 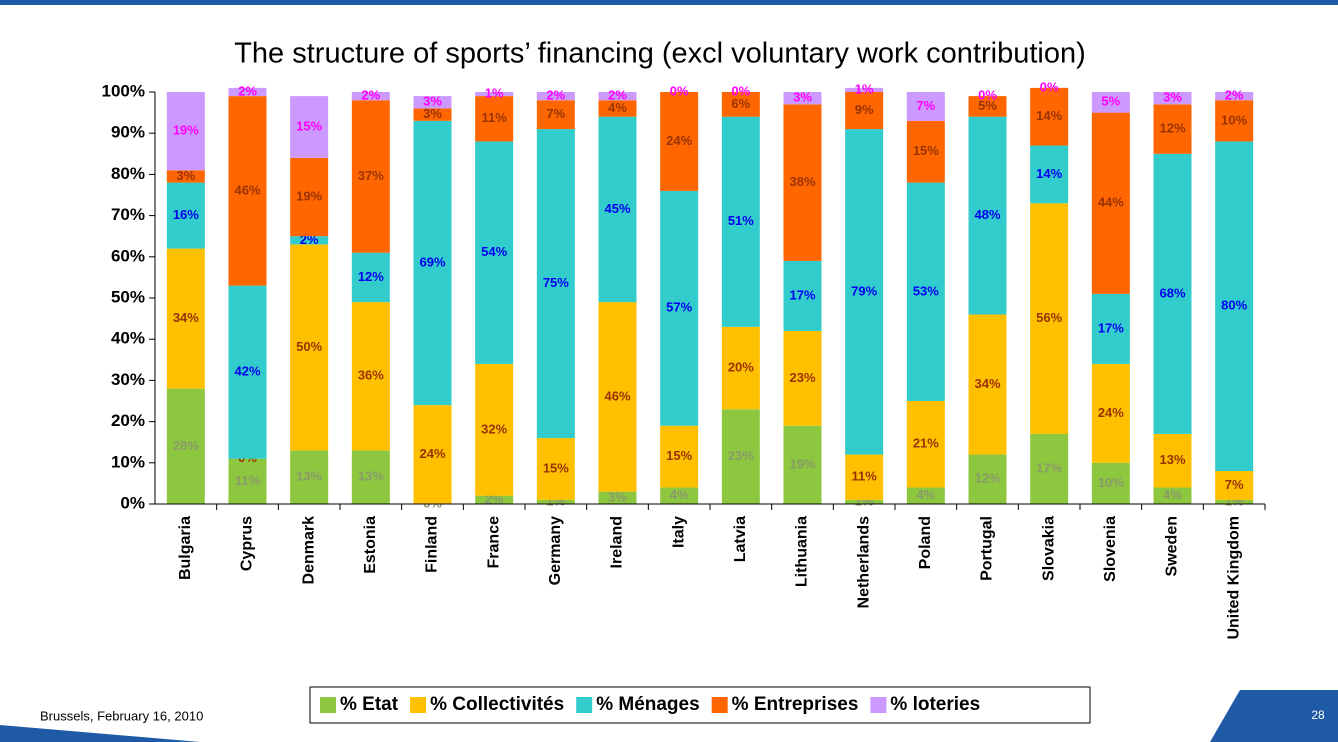 I want to click on y-tick-label: 80%, so click(x=128, y=173).